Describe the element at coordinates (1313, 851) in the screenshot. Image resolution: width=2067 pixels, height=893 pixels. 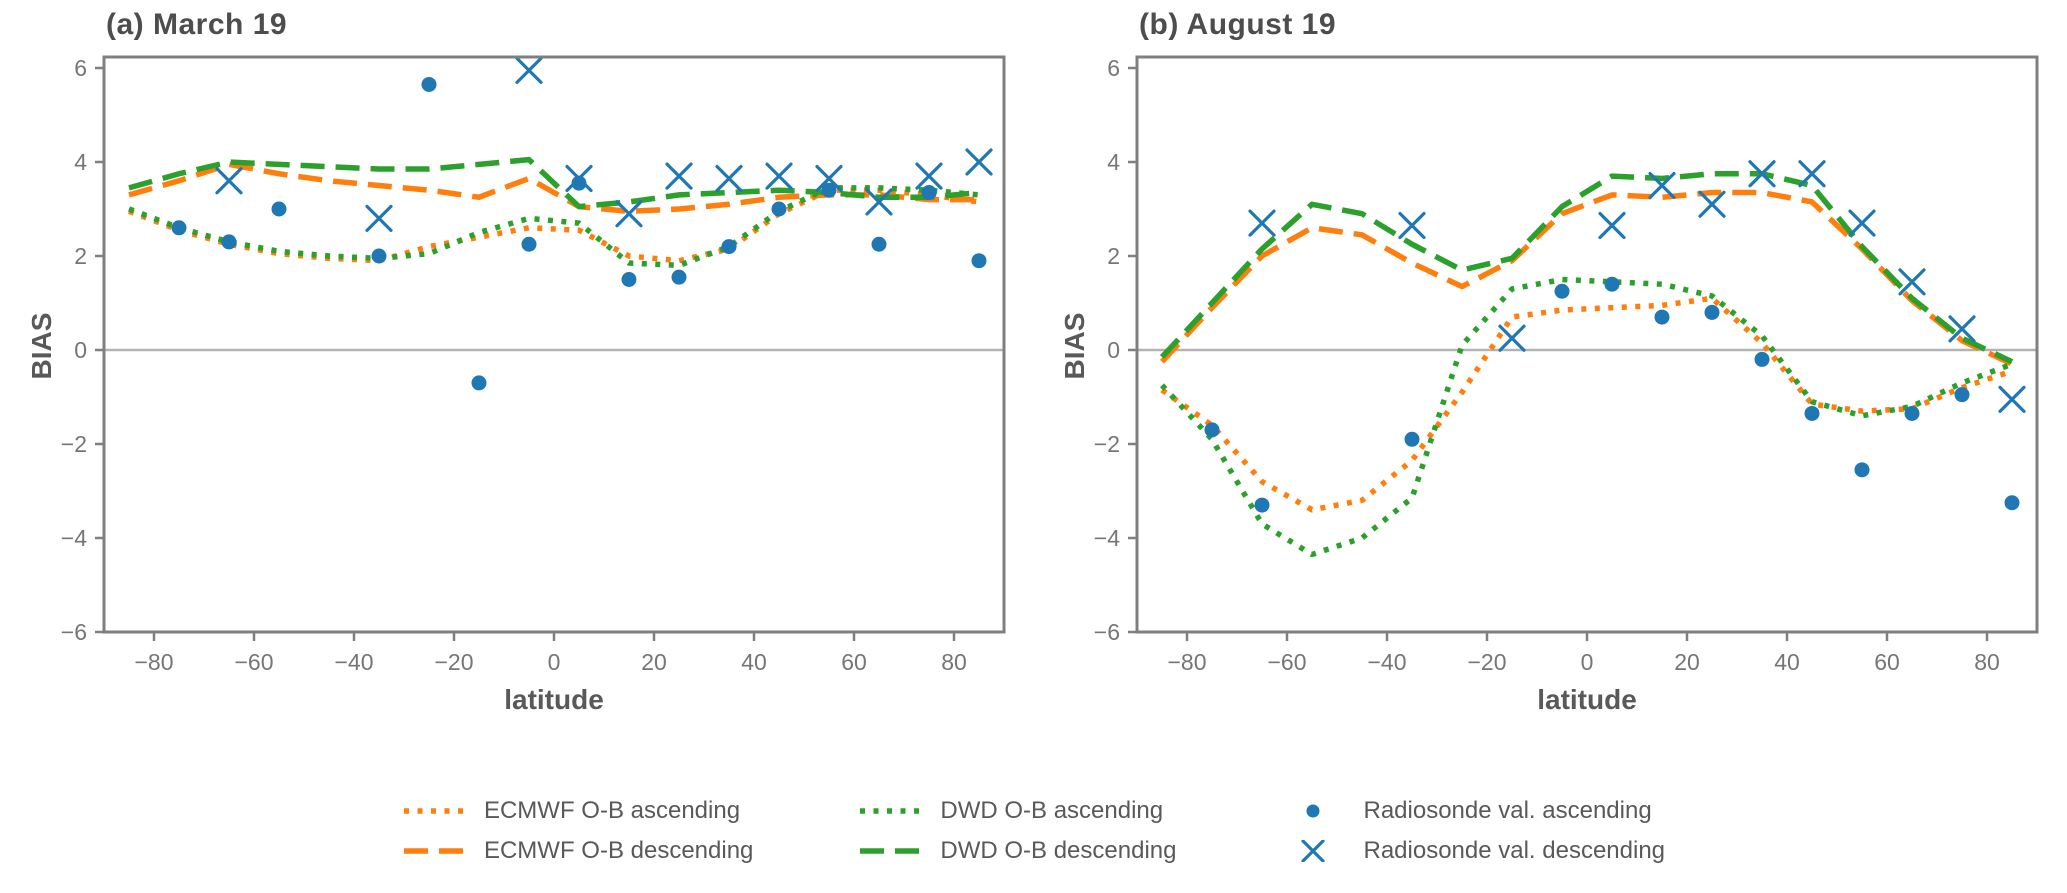
I see `radiosonde-cross-marker-icon` at that location.